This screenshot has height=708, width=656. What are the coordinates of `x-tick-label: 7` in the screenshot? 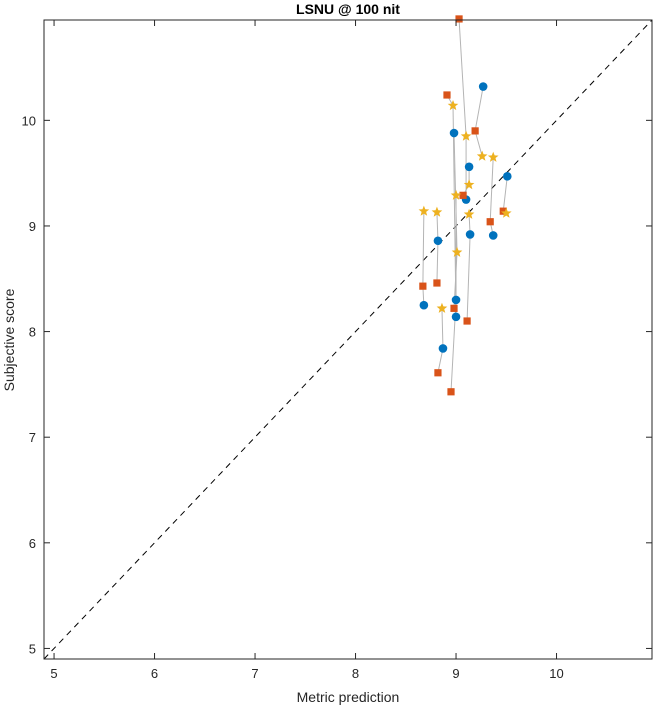 It's located at (254, 673).